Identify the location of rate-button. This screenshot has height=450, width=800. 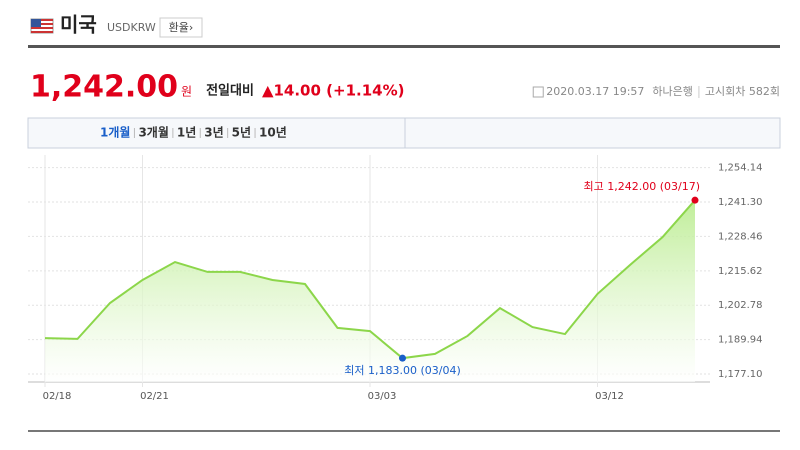
(181, 27).